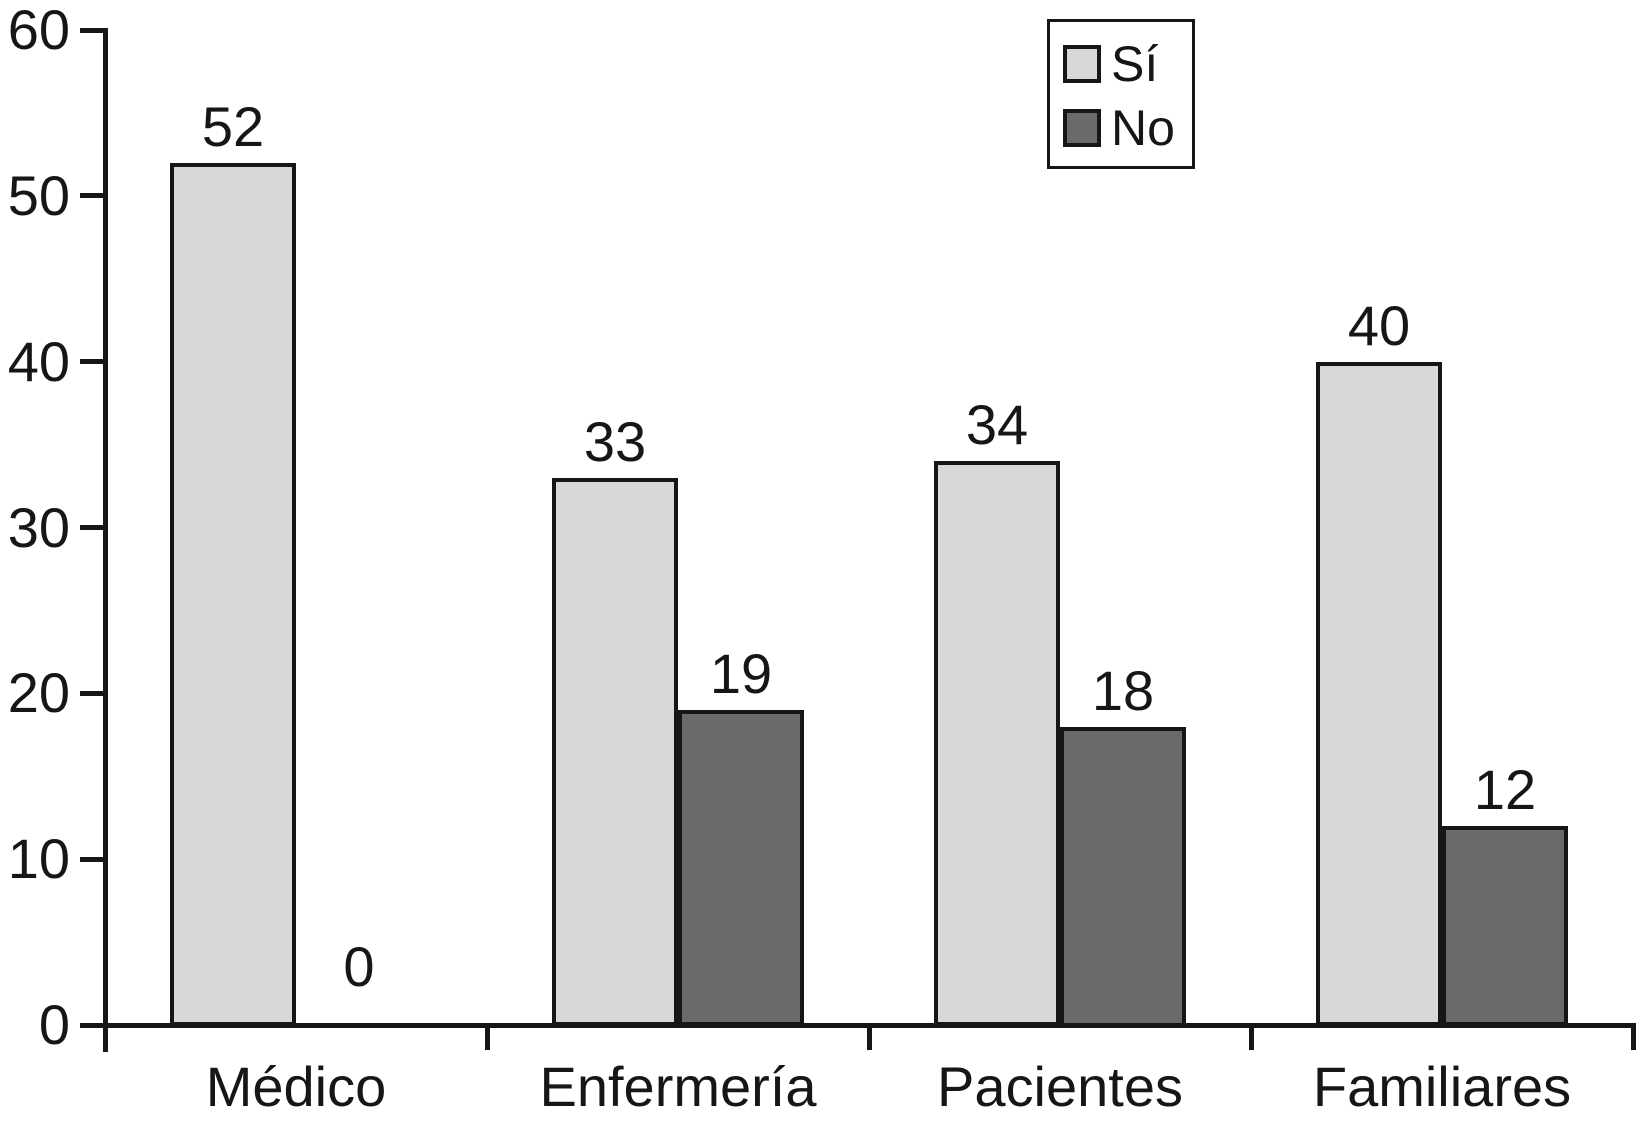  Describe the element at coordinates (1442, 1086) in the screenshot. I see `category-label-familiares: Familiares` at that location.